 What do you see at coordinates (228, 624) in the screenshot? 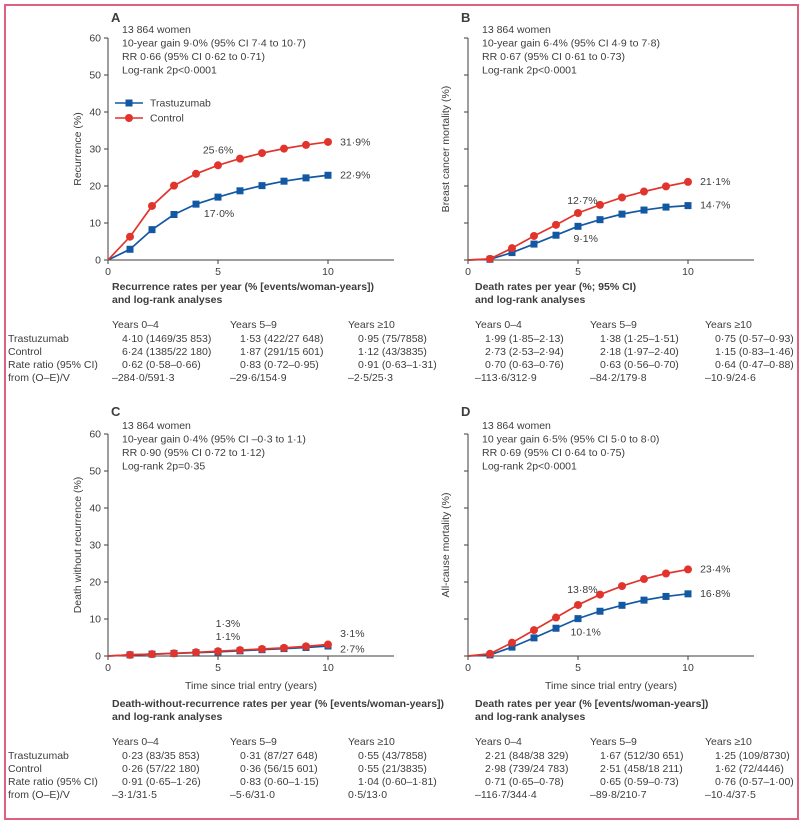
I see `data-label: 1·3%` at bounding box center [228, 624].